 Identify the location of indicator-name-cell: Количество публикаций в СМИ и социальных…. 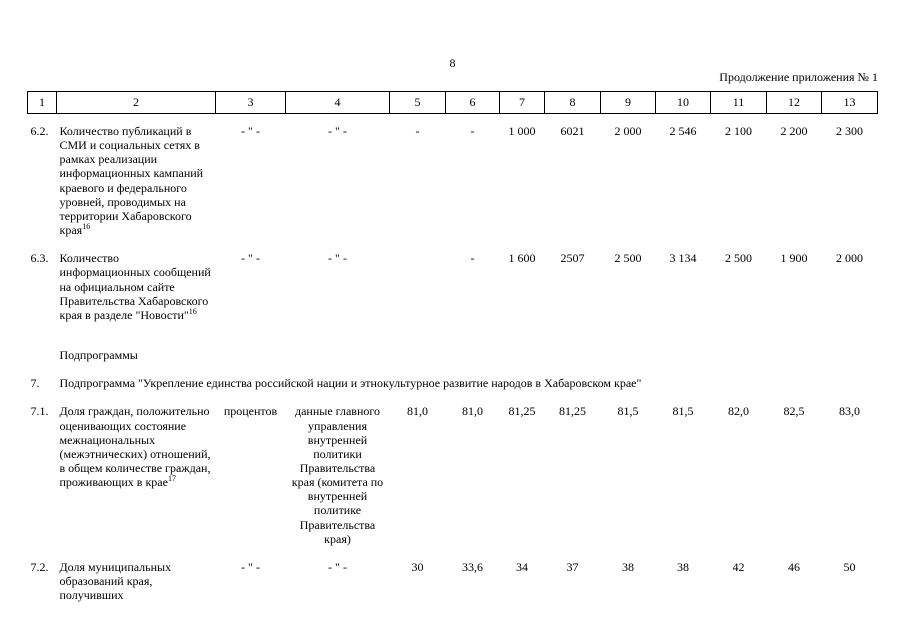
(136, 176).